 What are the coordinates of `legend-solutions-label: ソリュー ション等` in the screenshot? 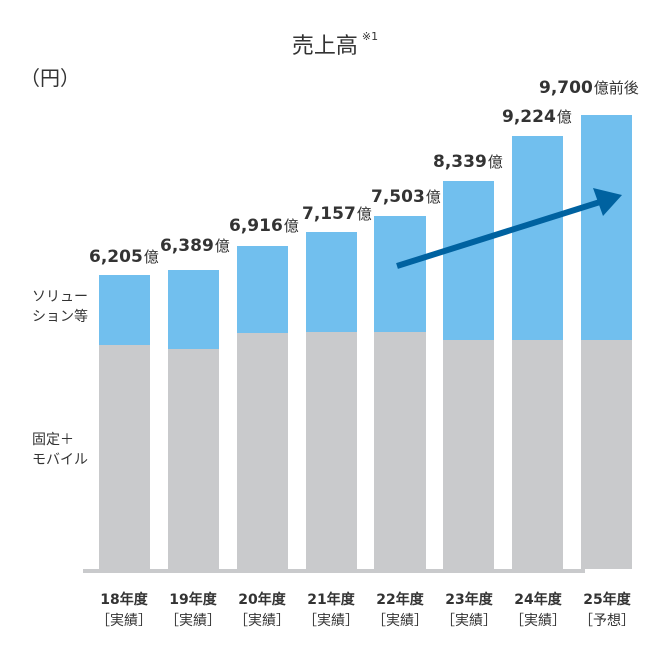 It's located at (62, 307).